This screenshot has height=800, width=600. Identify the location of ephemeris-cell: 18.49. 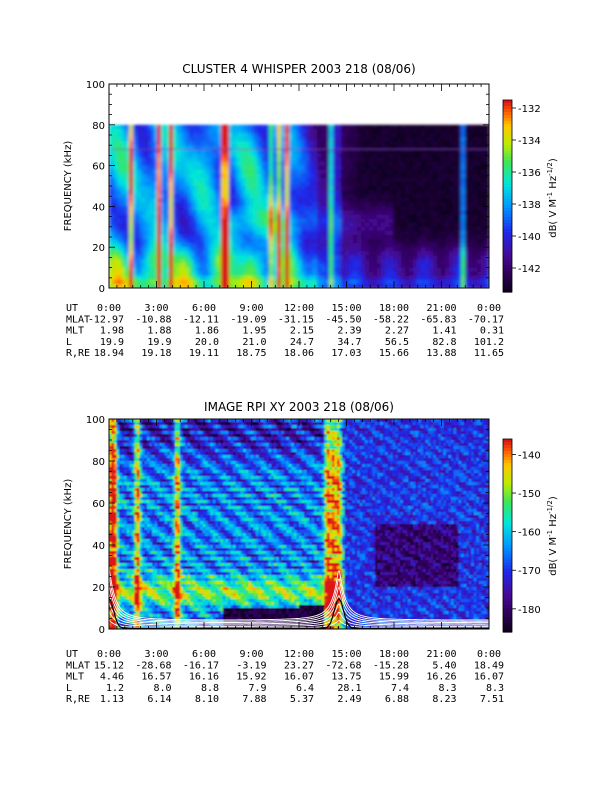
(489, 665).